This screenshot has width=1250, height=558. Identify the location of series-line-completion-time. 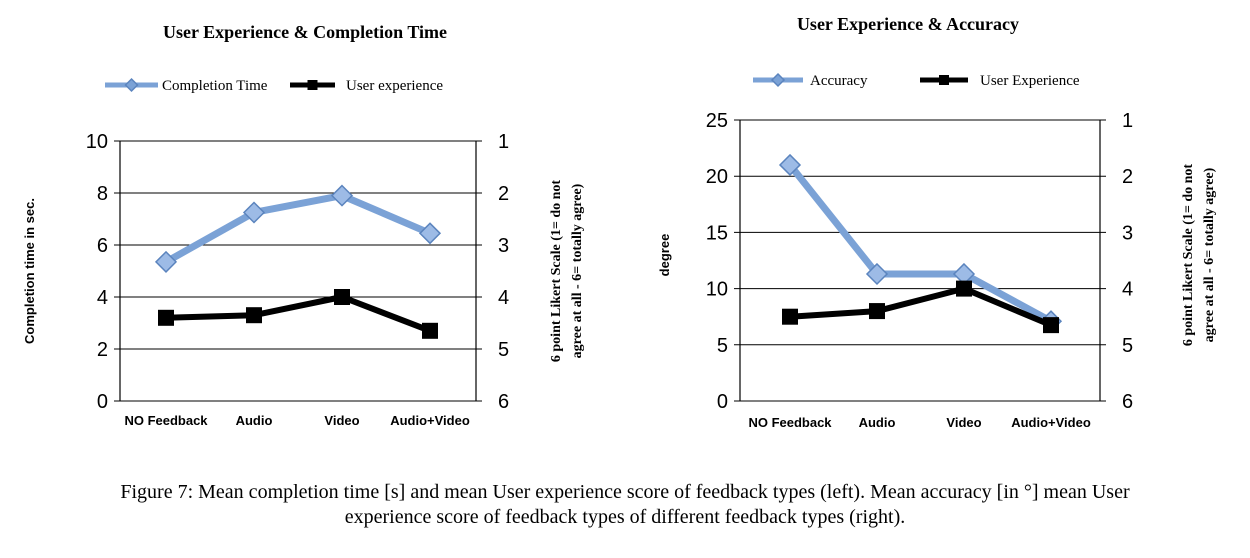
(298, 228).